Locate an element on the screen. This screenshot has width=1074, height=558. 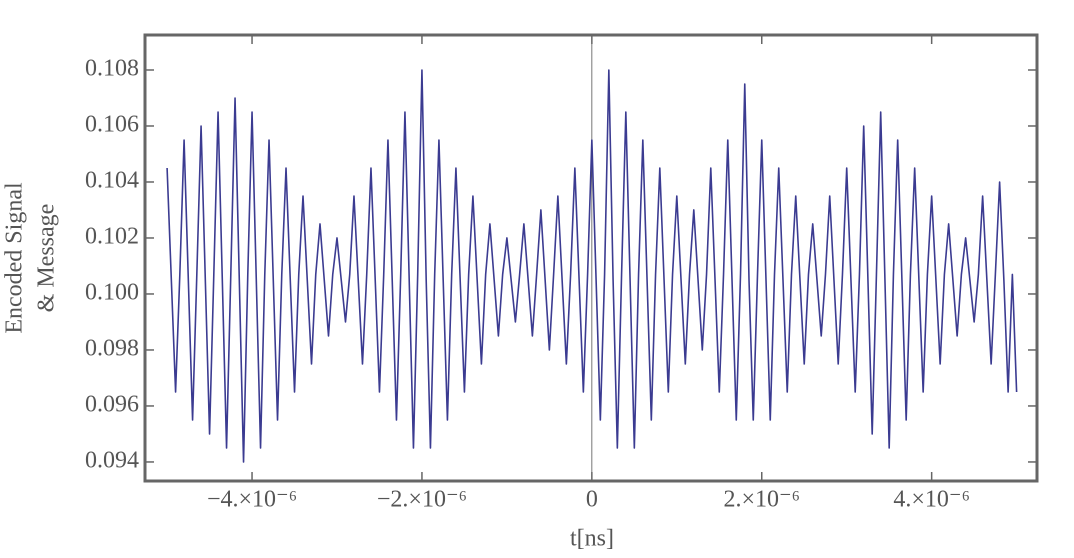
y-tick-label: 0.106 is located at coordinates (112, 124).